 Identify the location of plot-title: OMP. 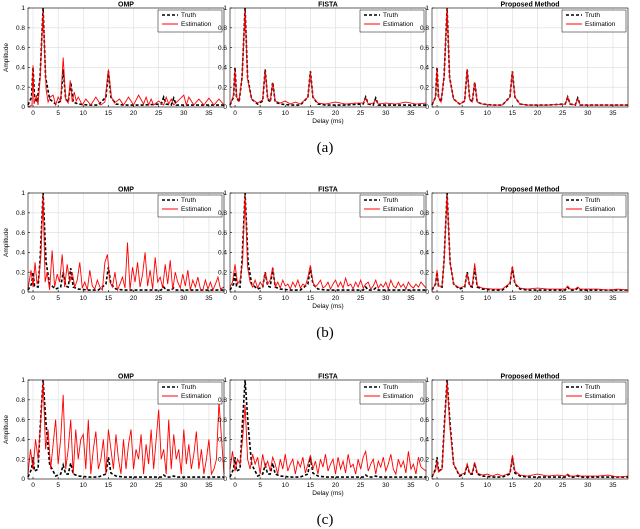
(126, 5).